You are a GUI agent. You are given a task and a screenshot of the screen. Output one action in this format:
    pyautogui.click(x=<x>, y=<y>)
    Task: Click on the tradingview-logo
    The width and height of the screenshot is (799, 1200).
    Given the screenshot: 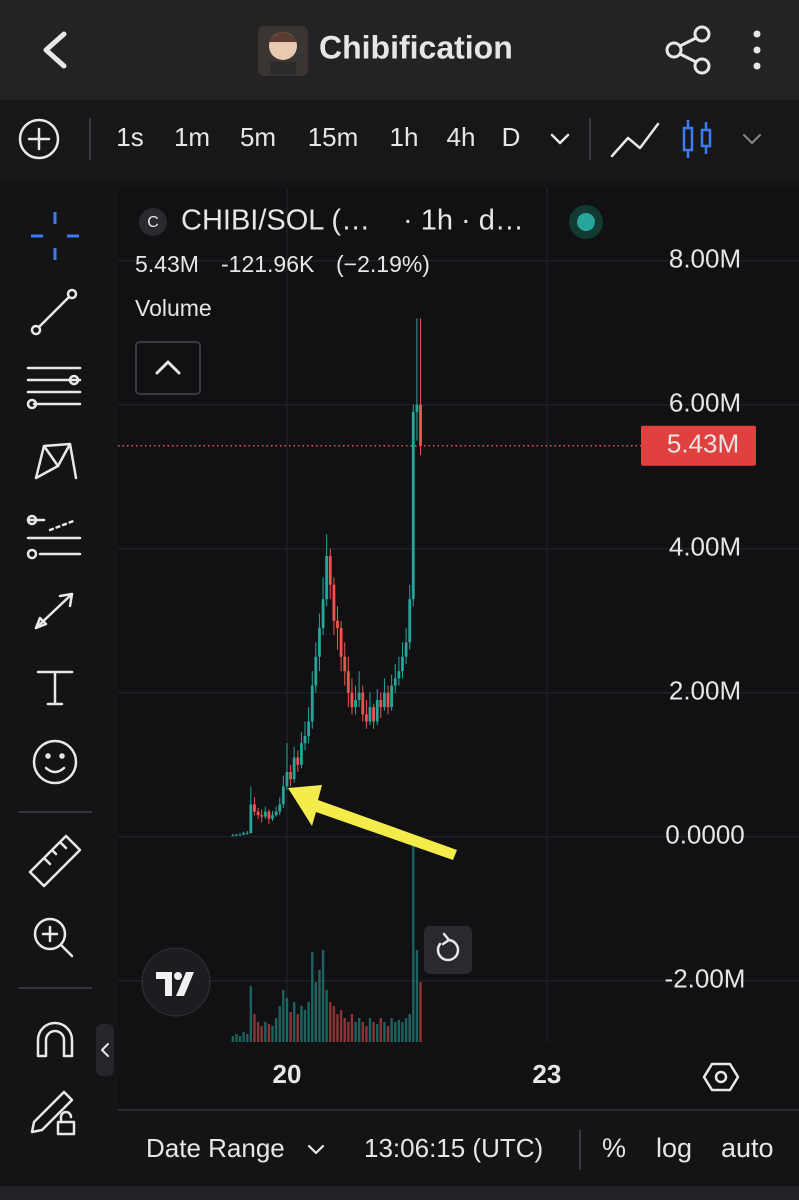 What is the action you would take?
    pyautogui.click(x=176, y=982)
    